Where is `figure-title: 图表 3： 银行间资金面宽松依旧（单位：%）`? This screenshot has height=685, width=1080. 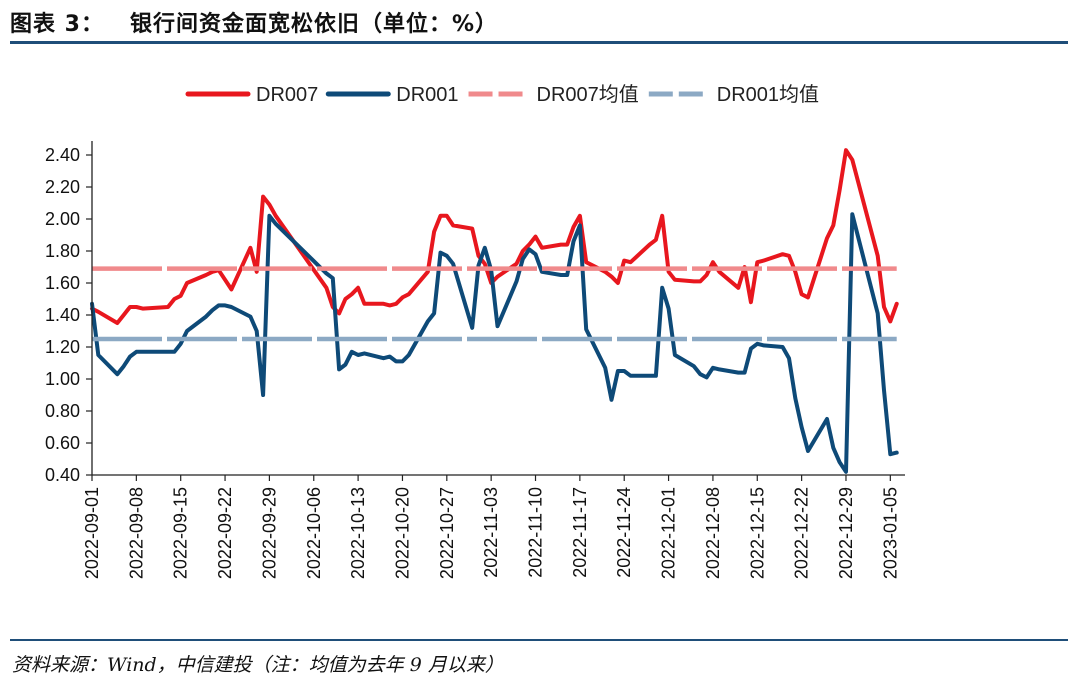
figure-title: 图表 3： 银行间资金面宽松依旧（单位：%） is located at coordinates (254, 22).